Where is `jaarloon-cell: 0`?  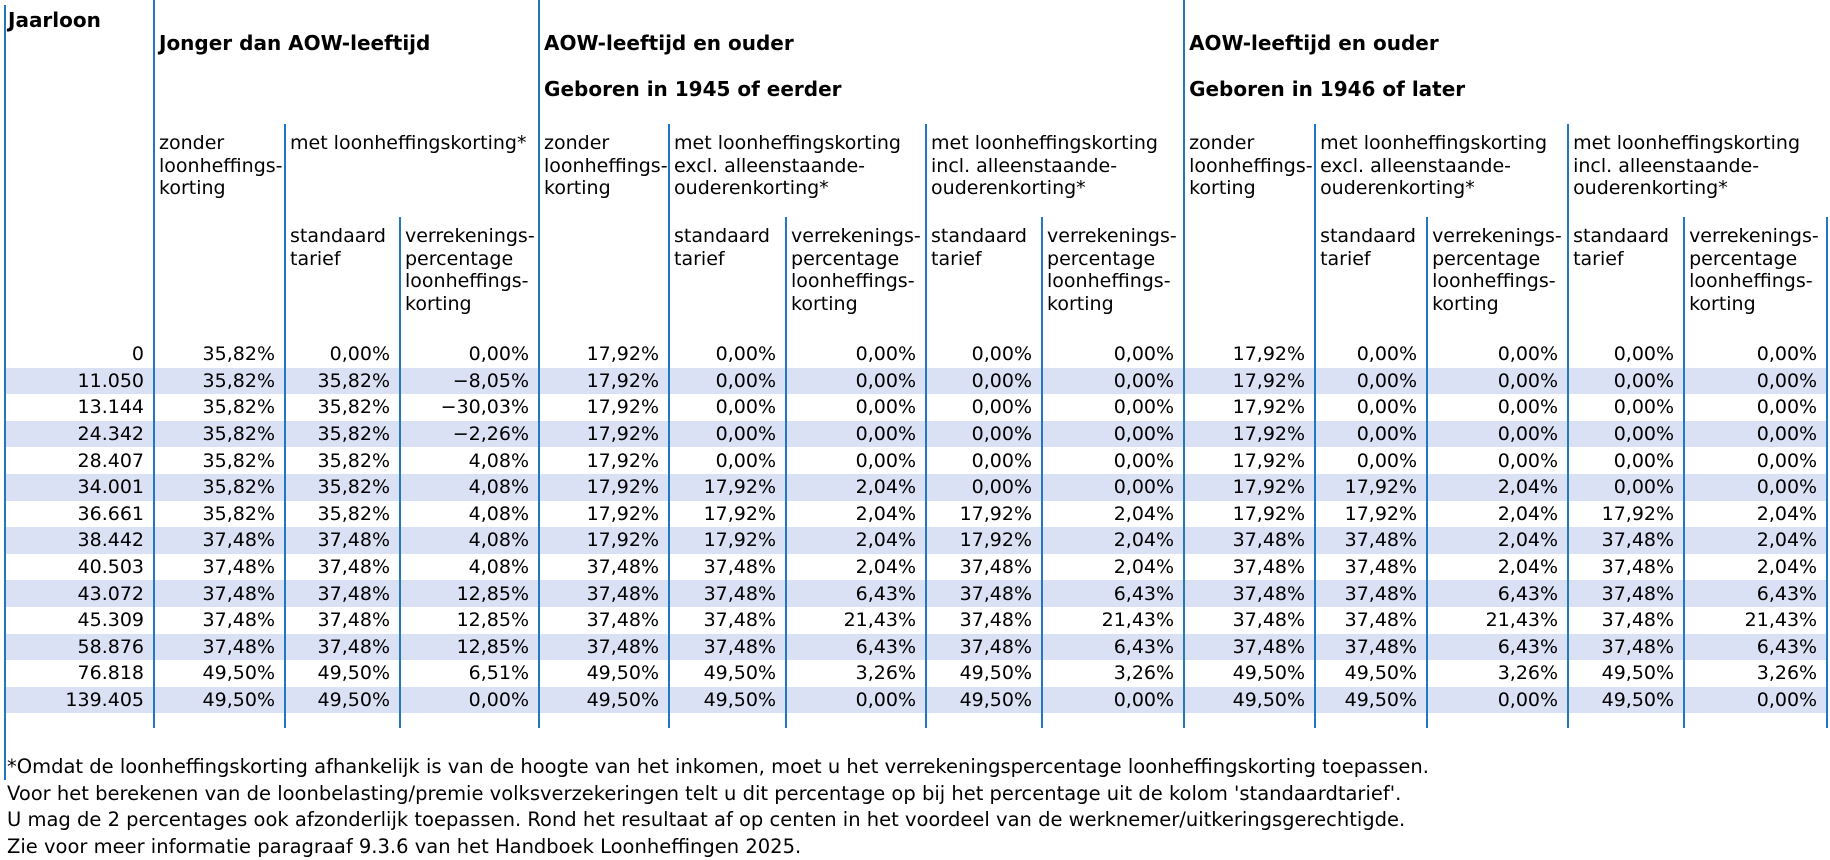 jaarloon-cell: 0 is located at coordinates (137, 354).